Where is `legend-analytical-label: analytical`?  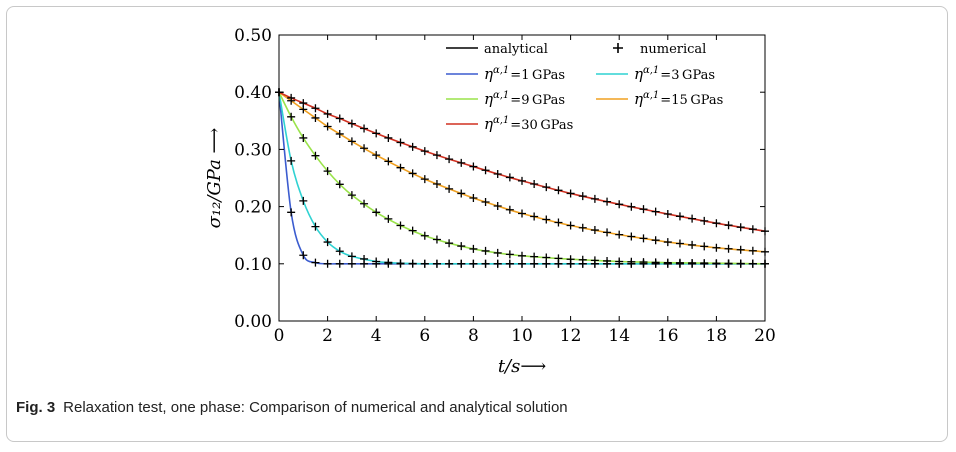 legend-analytical-label: analytical is located at coordinates (516, 49).